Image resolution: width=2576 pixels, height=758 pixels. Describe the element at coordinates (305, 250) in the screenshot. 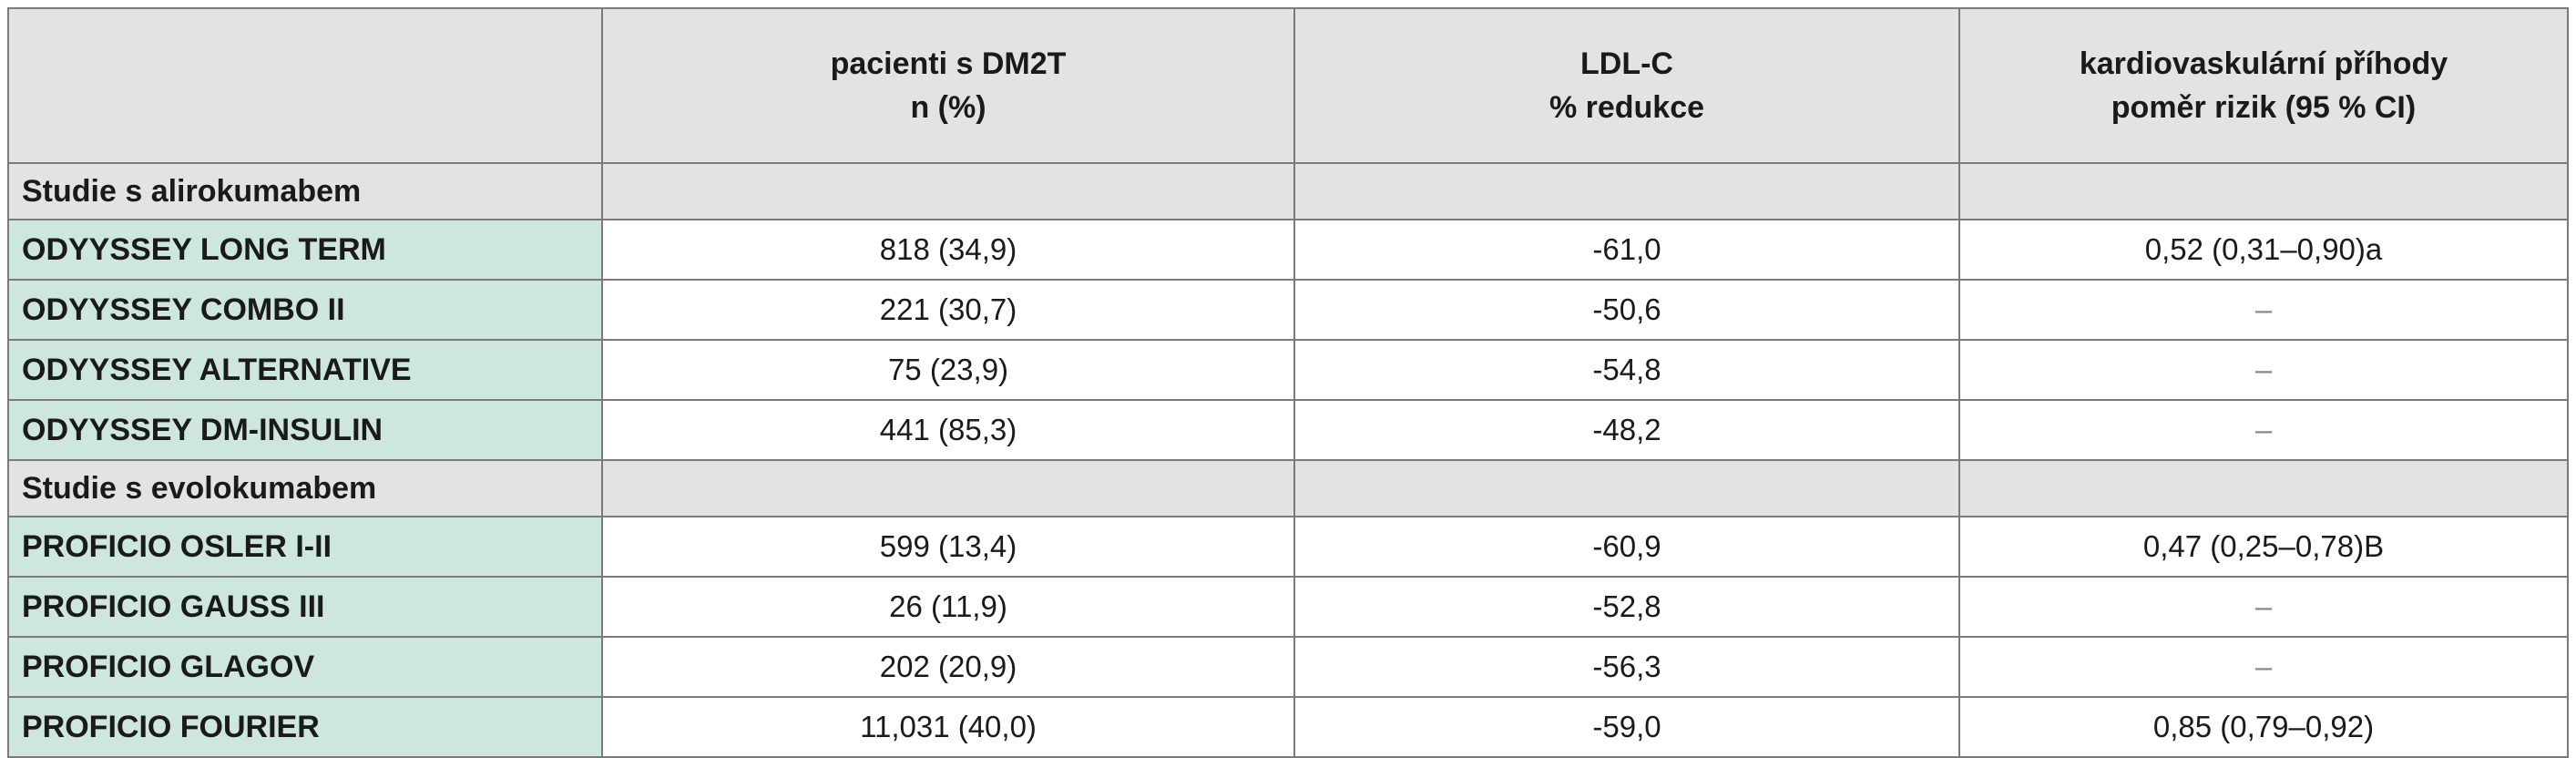

I see `study-name-cell: ODYYSSEY LONG TERM` at that location.